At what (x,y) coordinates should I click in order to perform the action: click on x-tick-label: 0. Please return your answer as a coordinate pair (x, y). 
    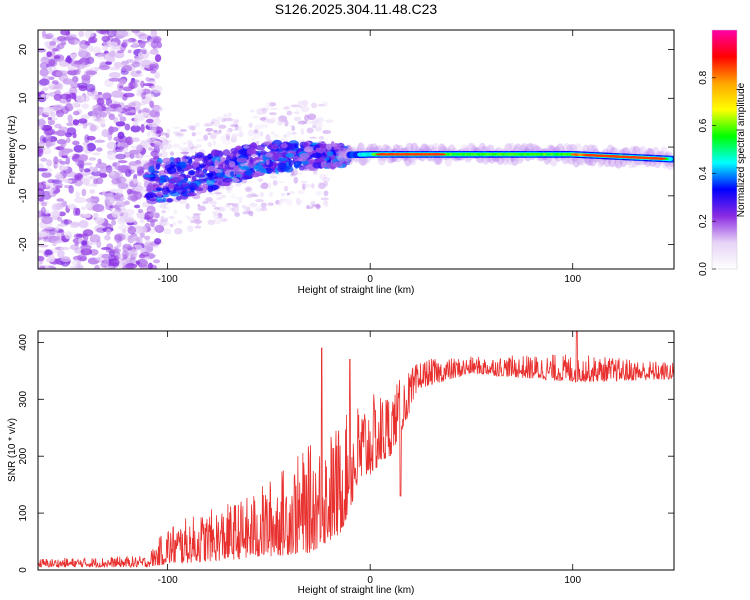
    Looking at the image, I should click on (370, 279).